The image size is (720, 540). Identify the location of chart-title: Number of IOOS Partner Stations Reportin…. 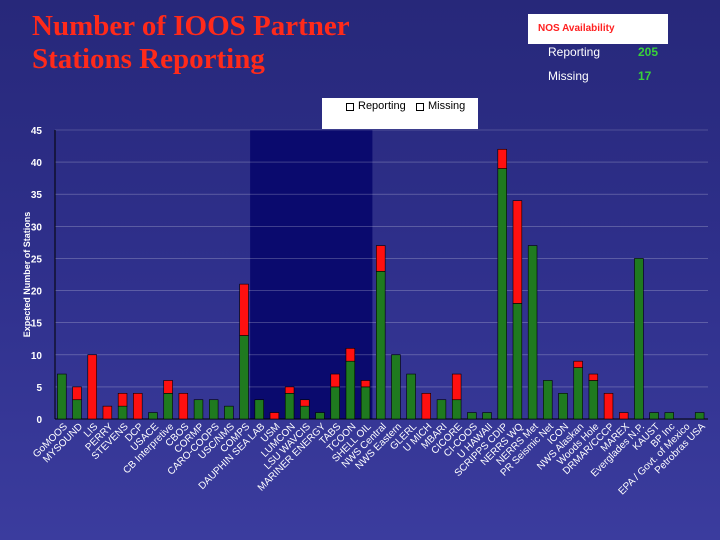
(242, 43).